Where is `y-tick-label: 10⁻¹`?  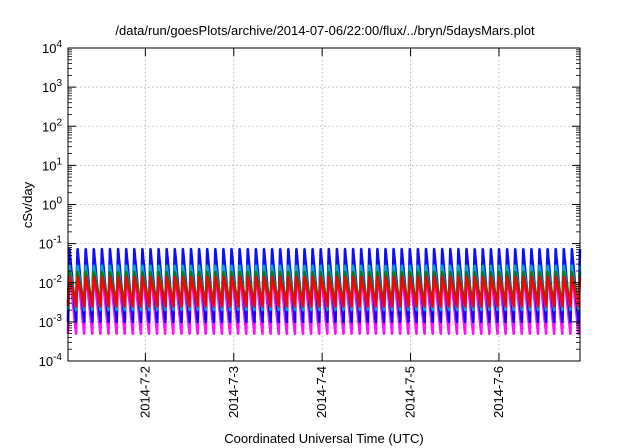
y-tick-label: 10⁻¹ is located at coordinates (51, 243).